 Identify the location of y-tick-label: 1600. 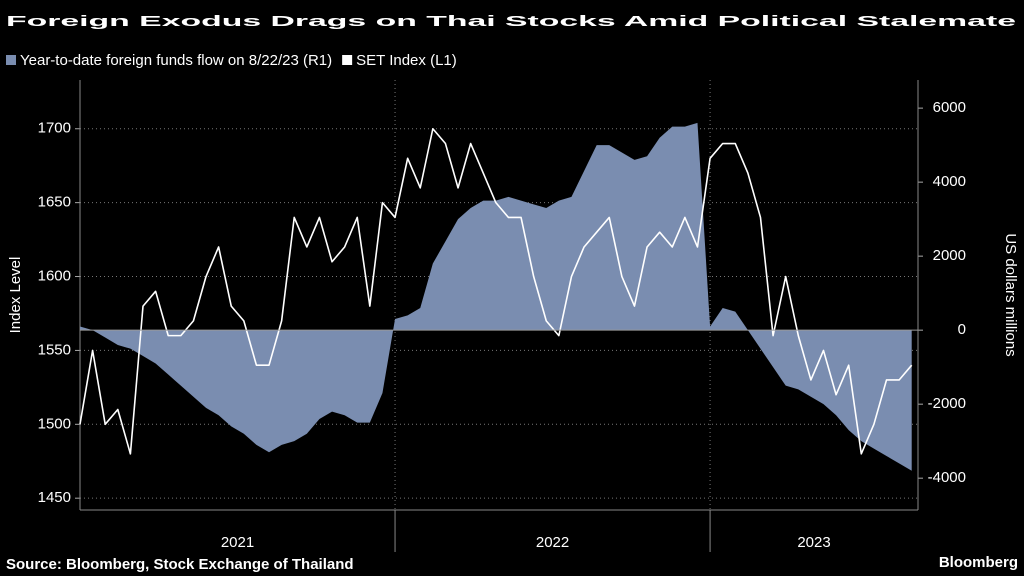
(54, 275).